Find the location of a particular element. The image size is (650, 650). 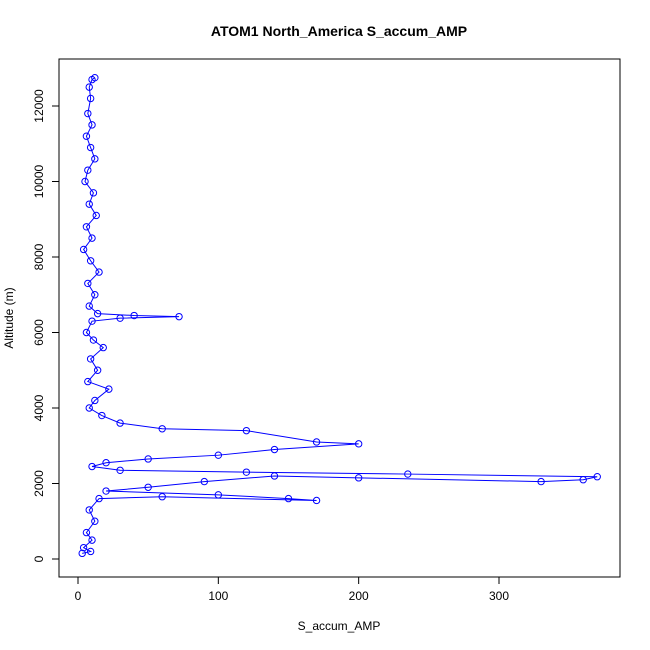

y-tick-label: 12000 is located at coordinates (39, 106).